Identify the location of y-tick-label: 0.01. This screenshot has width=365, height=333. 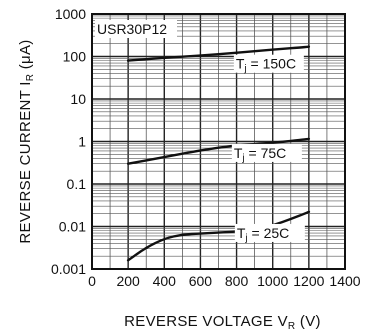
(72, 227).